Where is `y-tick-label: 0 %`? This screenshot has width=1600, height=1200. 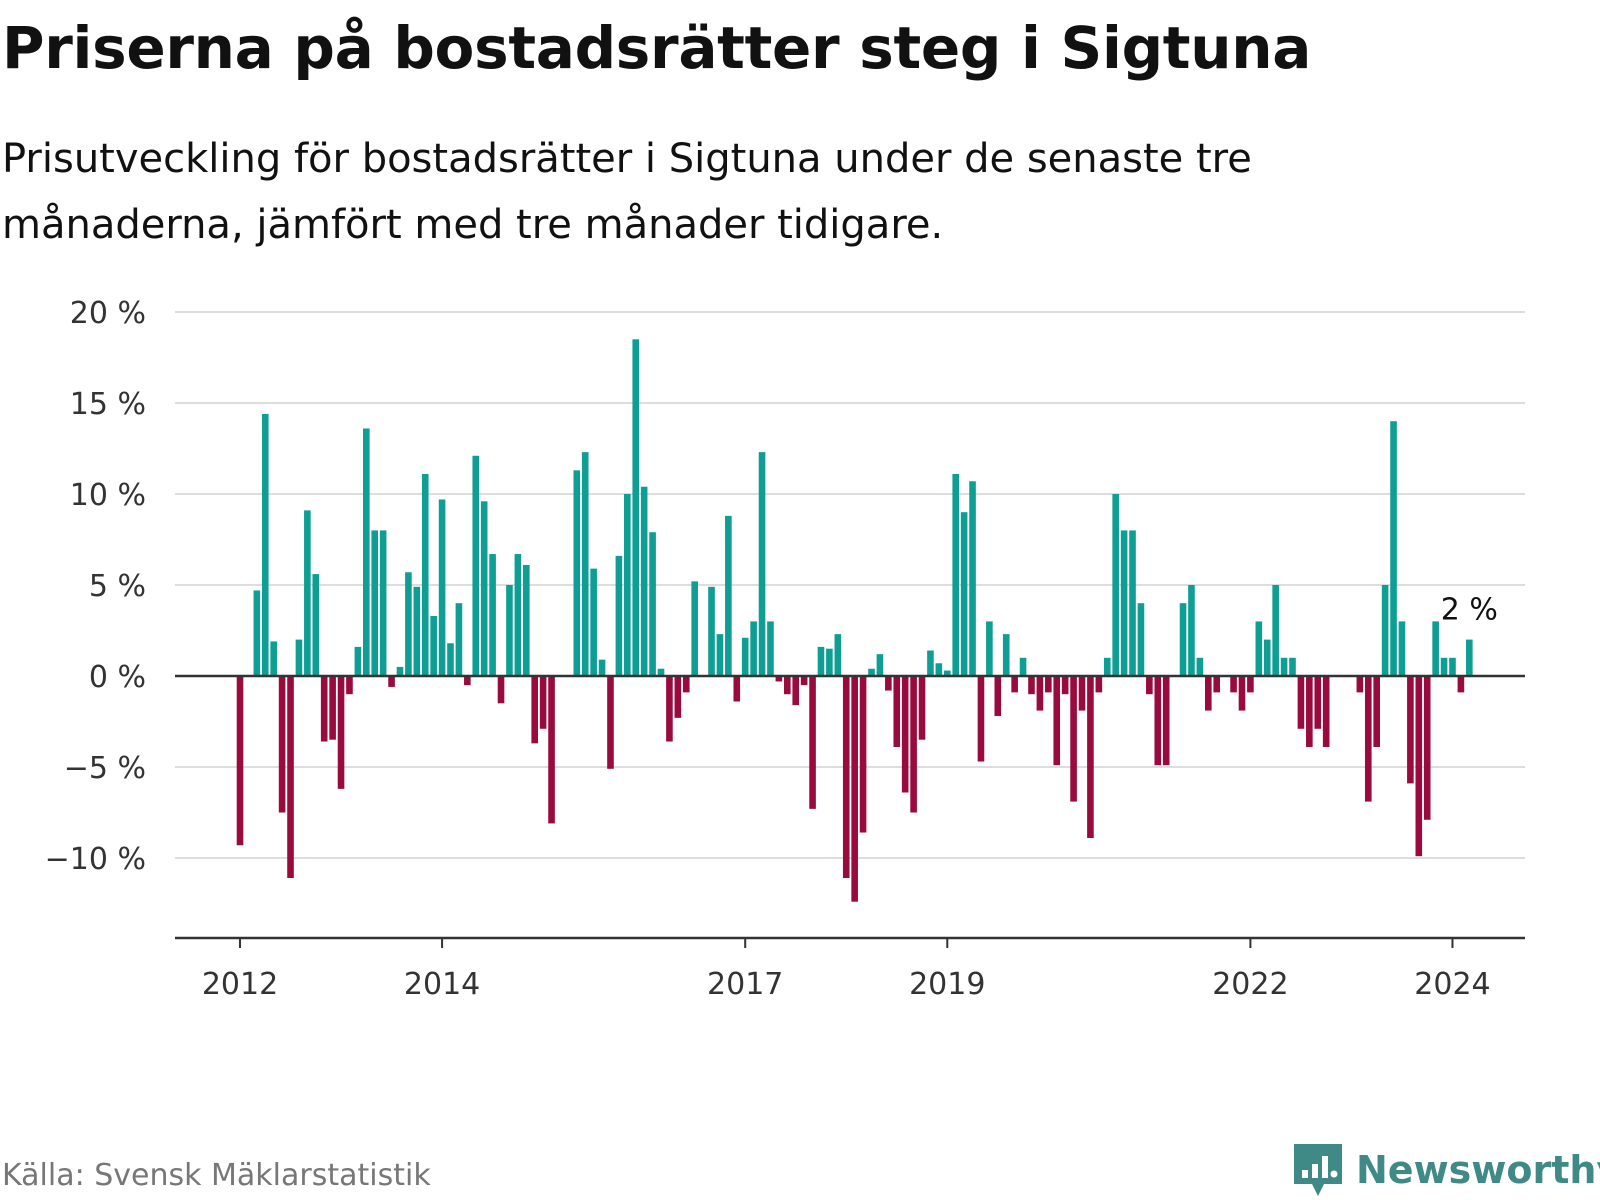 y-tick-label: 0 % is located at coordinates (117, 677).